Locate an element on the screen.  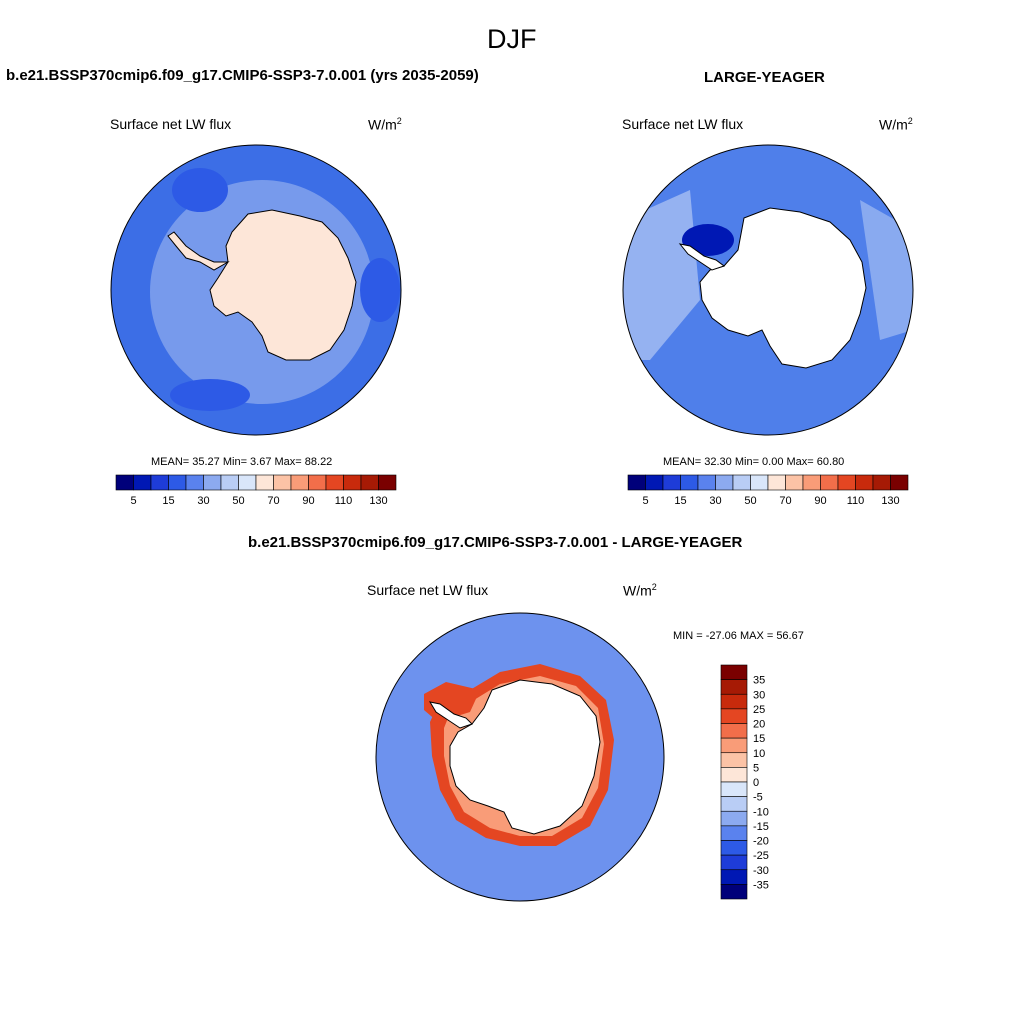
colorbar-tick-label: 130 is located at coordinates (378, 501).